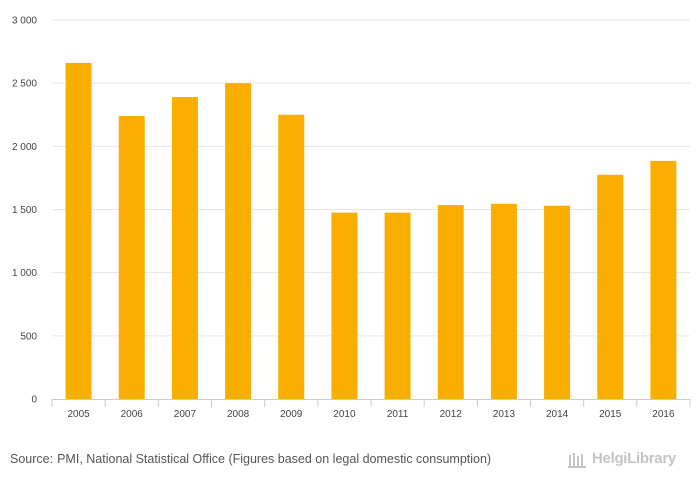 Image resolution: width=700 pixels, height=500 pixels. I want to click on x-tick-label: 2009, so click(291, 414).